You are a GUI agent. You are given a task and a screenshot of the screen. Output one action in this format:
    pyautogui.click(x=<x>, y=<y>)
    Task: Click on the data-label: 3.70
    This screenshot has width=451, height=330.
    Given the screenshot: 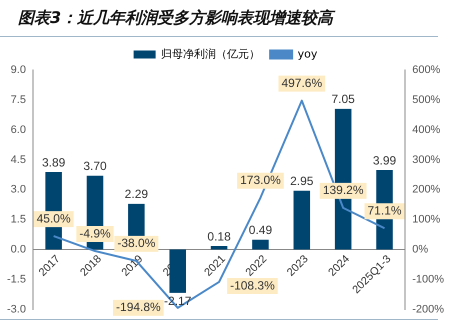 What is the action you would take?
    pyautogui.click(x=95, y=166)
    